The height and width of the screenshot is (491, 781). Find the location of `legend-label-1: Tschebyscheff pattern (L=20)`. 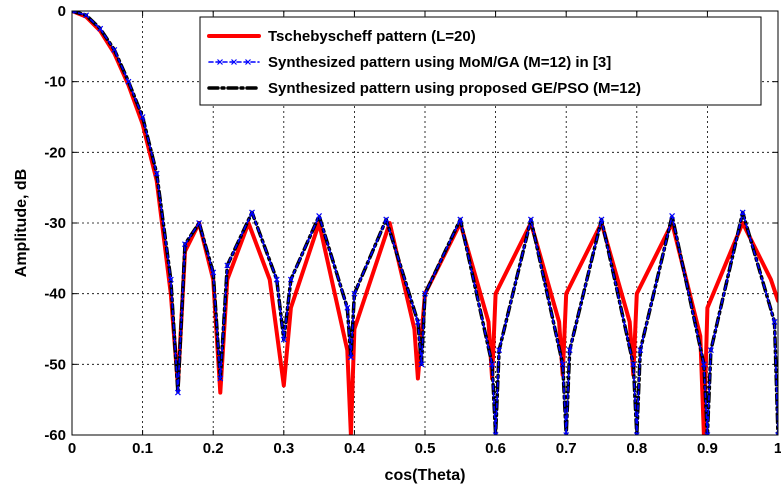

legend-label-1: Tschebyscheff pattern (L=20) is located at coordinates (372, 36).